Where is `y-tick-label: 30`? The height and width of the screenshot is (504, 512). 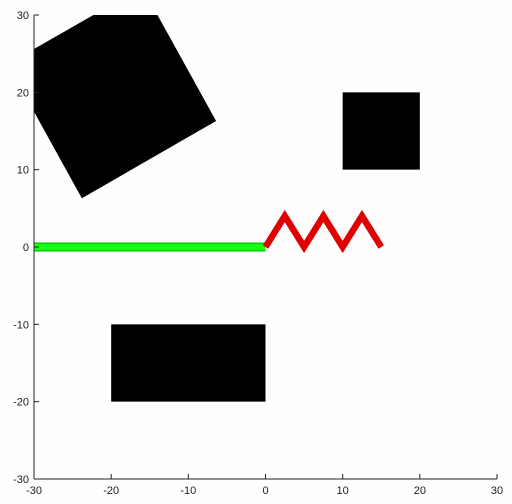 y-tick-label: 30 is located at coordinates (23, 16).